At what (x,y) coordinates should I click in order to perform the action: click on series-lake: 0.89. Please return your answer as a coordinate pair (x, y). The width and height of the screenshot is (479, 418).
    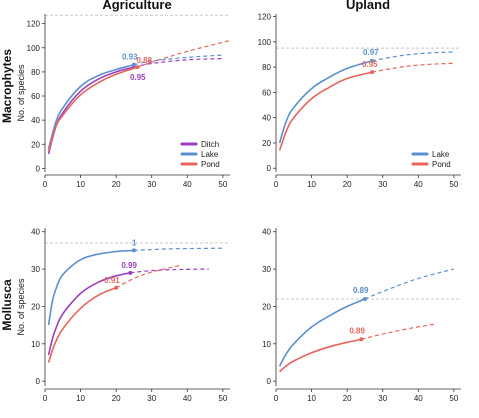
    Looking at the image, I should click on (366, 317).